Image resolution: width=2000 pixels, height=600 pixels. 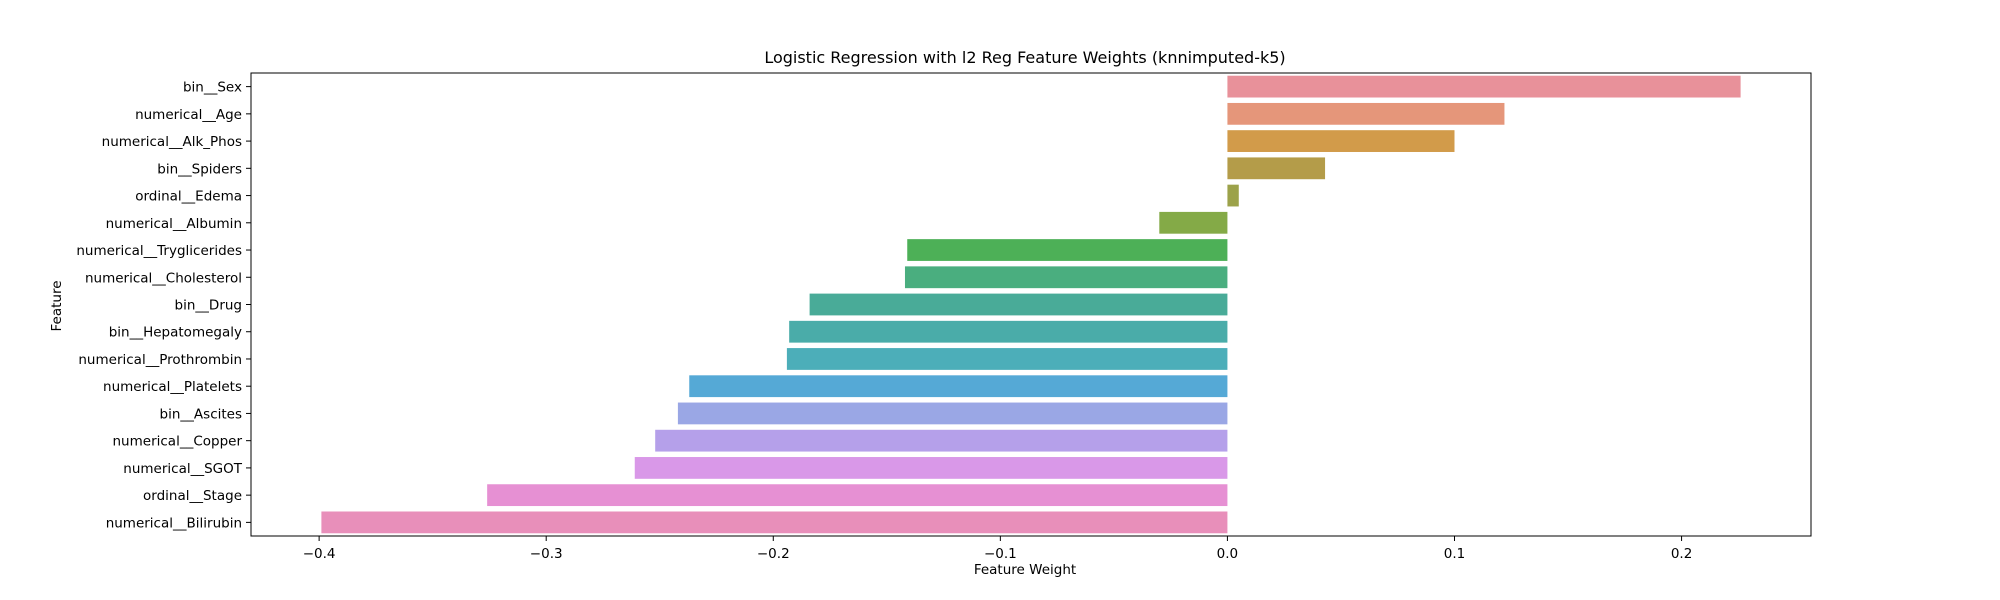 I want to click on x-axis-label: Feature Weight, so click(x=1025, y=570).